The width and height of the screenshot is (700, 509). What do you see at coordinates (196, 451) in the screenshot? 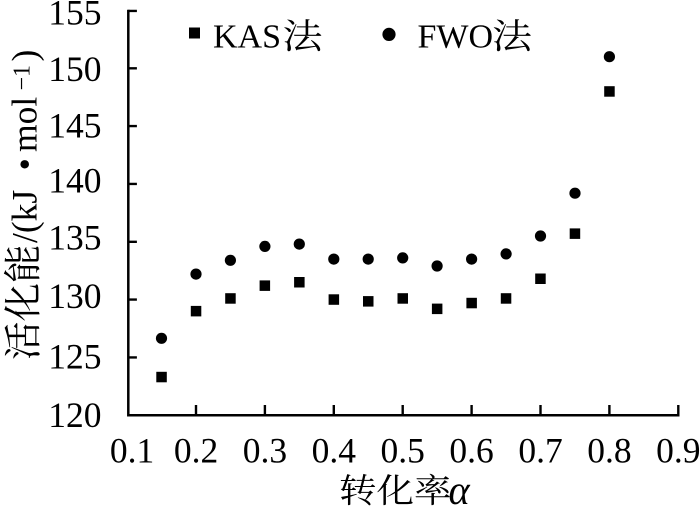
I see `svg-text: 0.2` at bounding box center [196, 451].